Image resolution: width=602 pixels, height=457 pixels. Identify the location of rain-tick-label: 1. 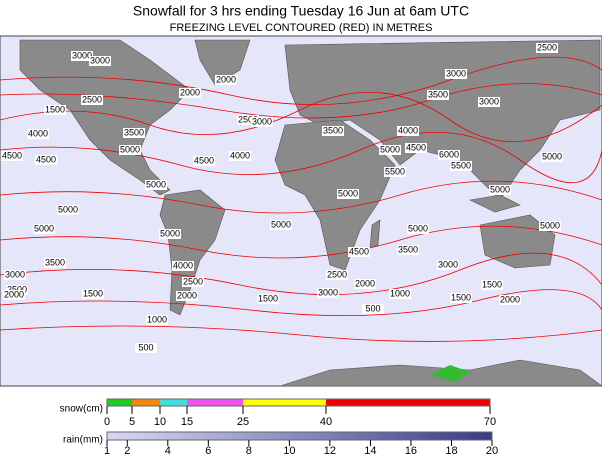
(107, 451).